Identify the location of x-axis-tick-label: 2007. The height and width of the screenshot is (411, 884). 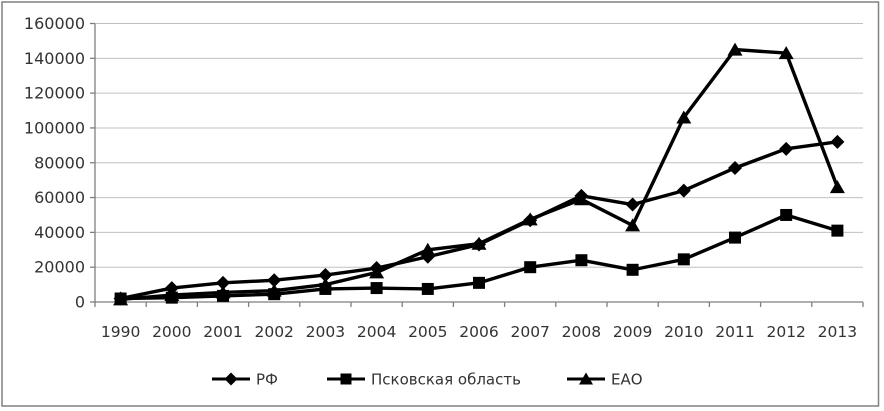
(529, 332).